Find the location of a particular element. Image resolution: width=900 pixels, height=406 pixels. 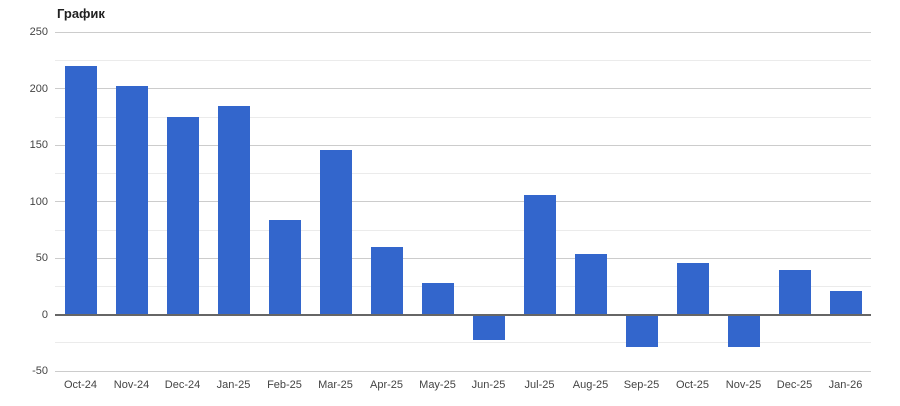

minor-gridline is located at coordinates (463, 61).